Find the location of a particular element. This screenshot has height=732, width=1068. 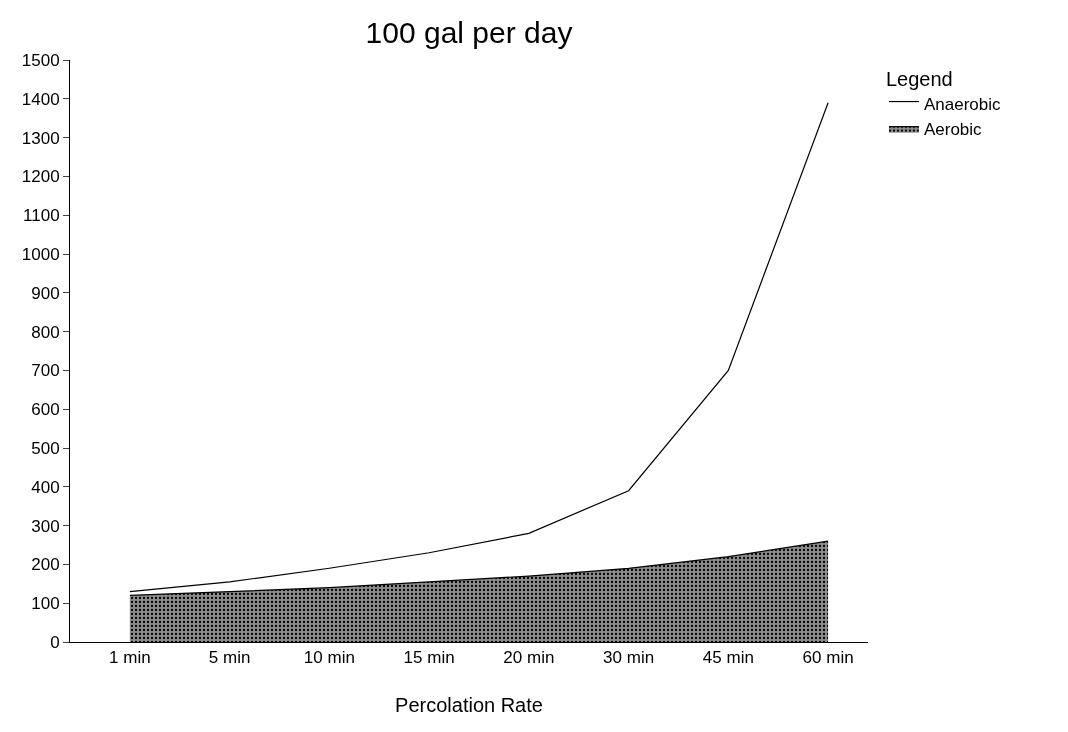

y-tick-label: 200 is located at coordinates (45, 565).